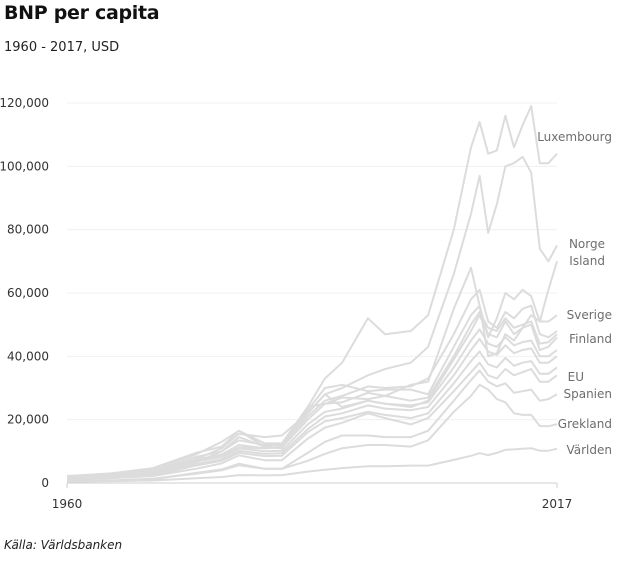  I want to click on x-tick-label: 1960, so click(67, 504).